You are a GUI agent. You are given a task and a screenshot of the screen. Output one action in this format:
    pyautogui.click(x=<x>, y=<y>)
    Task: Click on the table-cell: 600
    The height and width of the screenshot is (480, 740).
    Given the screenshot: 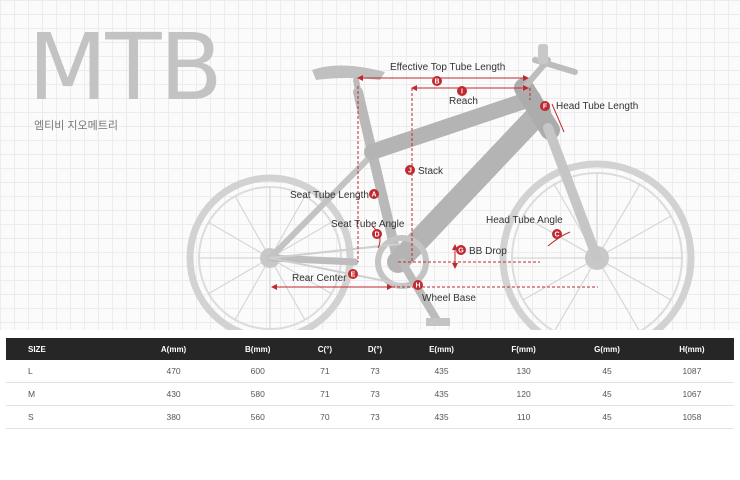 What is the action you would take?
    pyautogui.click(x=257, y=371)
    